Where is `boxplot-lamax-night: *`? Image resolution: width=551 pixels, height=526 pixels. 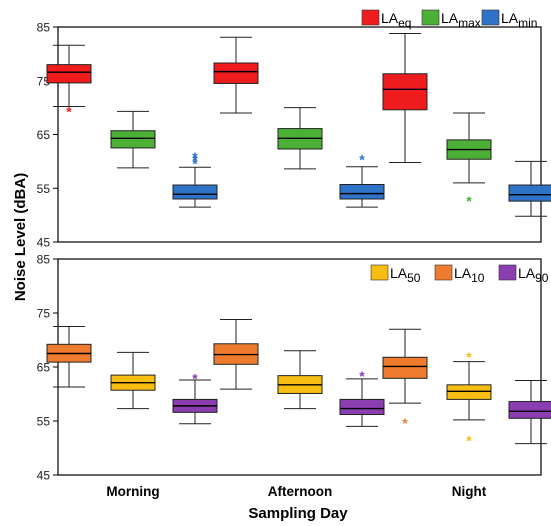 boxplot-lamax-night: * is located at coordinates (469, 160).